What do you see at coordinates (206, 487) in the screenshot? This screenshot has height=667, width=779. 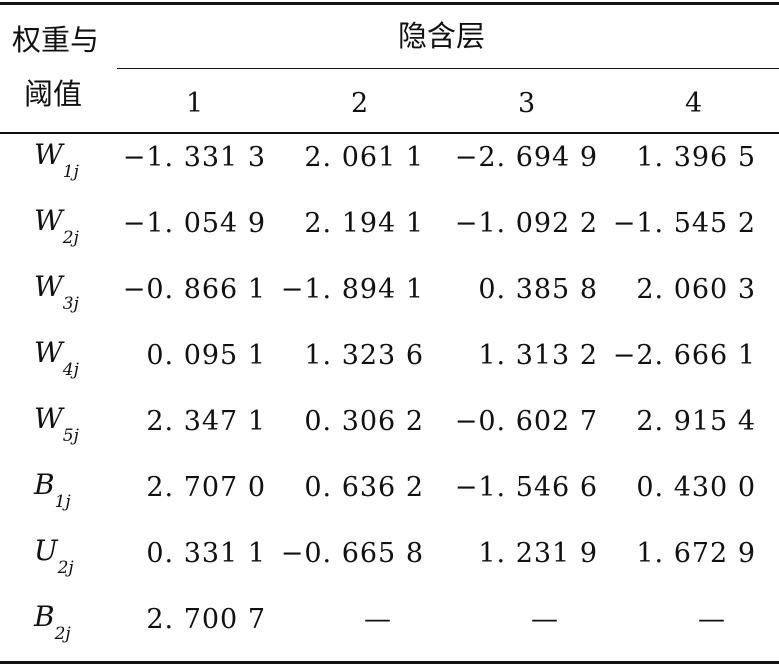 I see `table-cell: 2. 707 0` at bounding box center [206, 487].